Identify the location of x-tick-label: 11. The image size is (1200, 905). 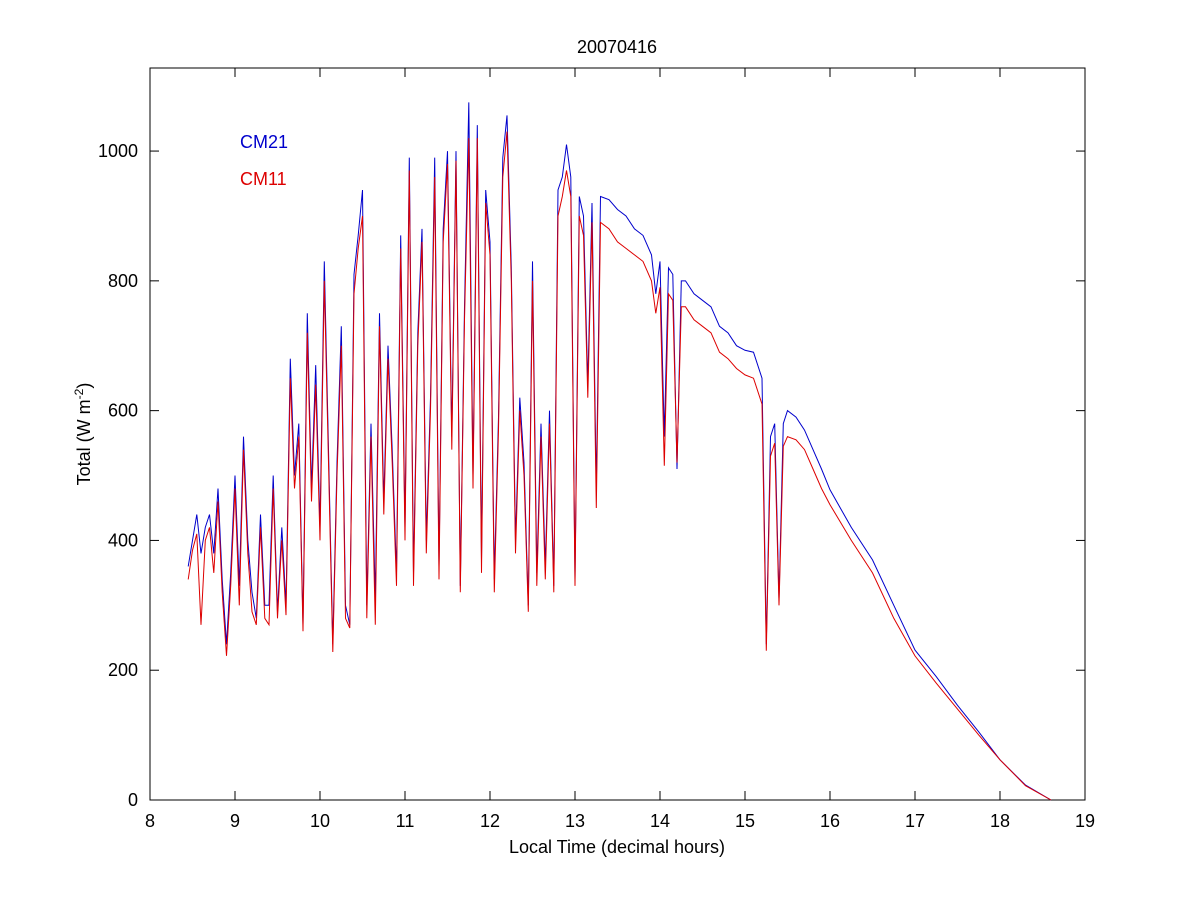
(405, 821).